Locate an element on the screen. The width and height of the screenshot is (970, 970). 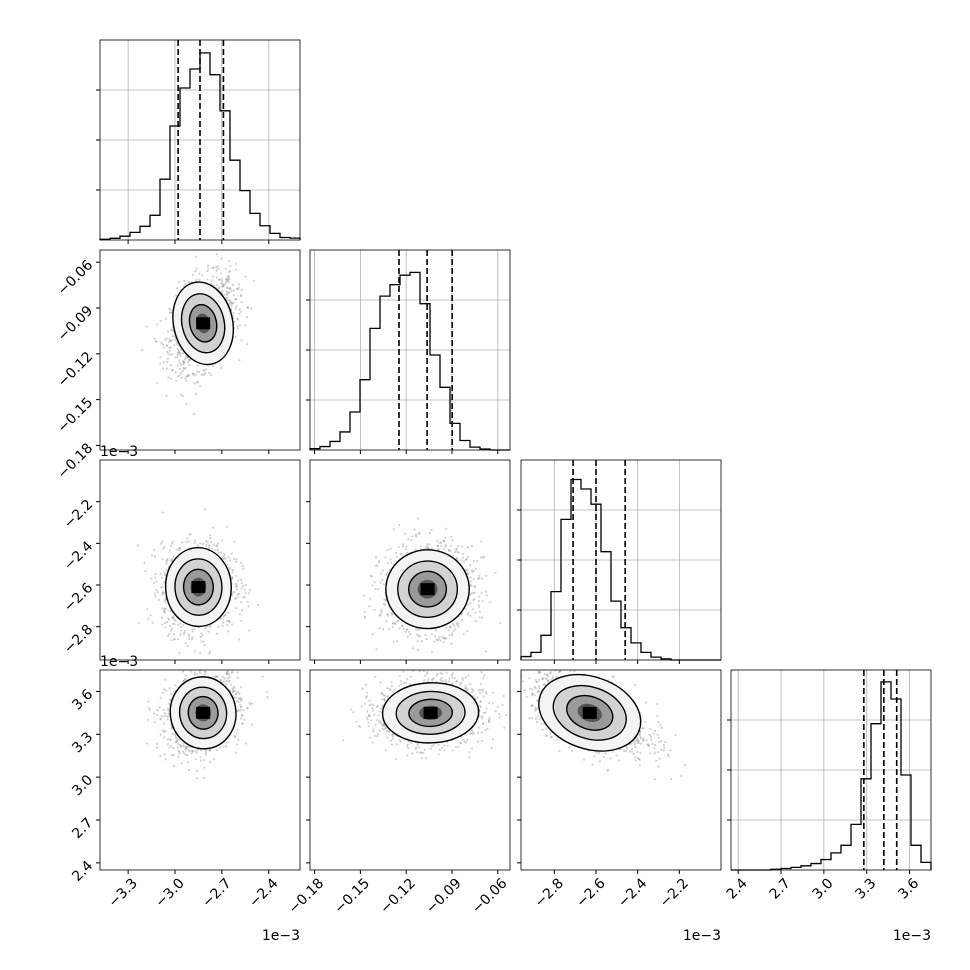
histogram-series is located at coordinates (409, 361).